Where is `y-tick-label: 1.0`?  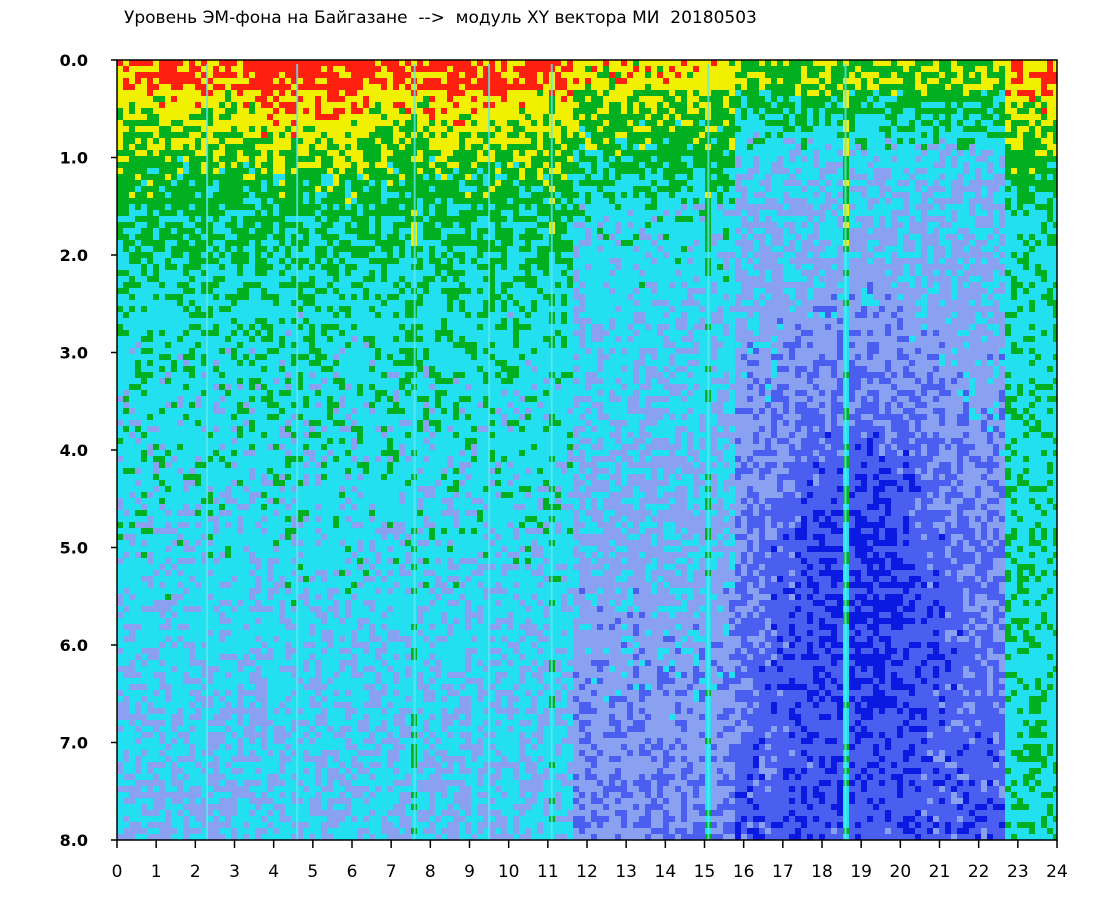
y-tick-label: 1.0 is located at coordinates (74, 158).